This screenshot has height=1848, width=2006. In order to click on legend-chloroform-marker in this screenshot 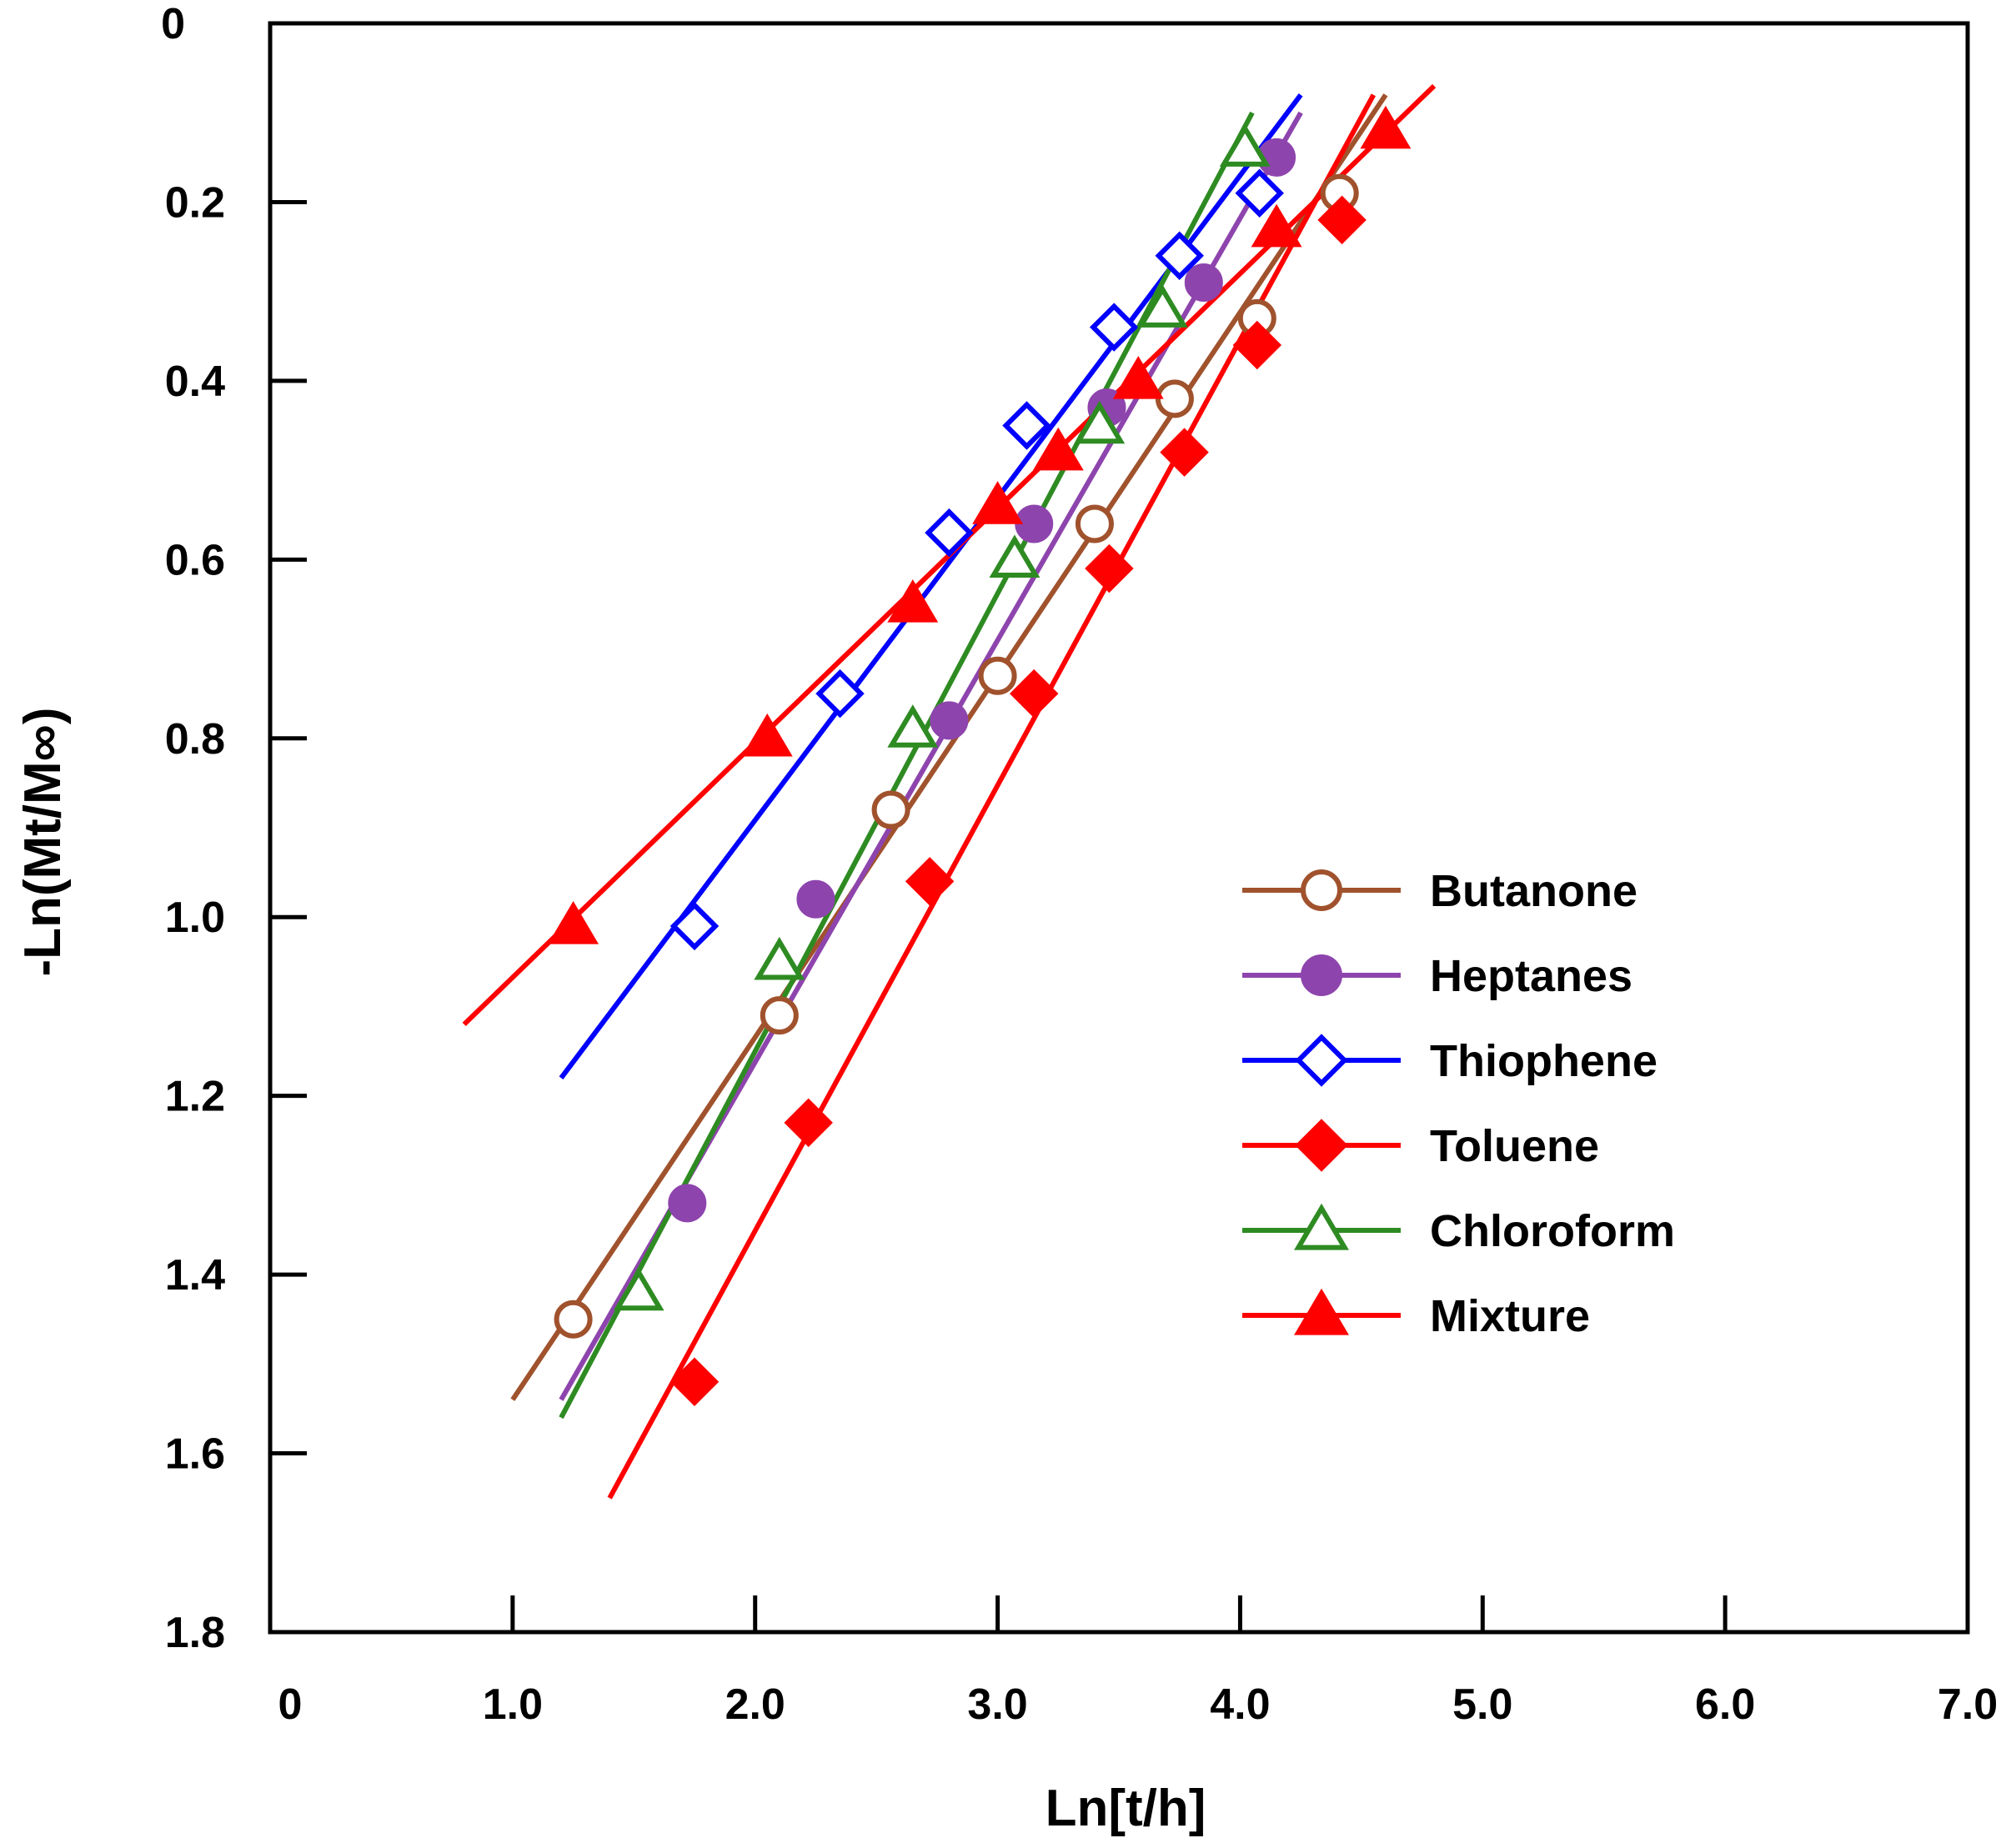, I will do `click(1321, 1227)`.